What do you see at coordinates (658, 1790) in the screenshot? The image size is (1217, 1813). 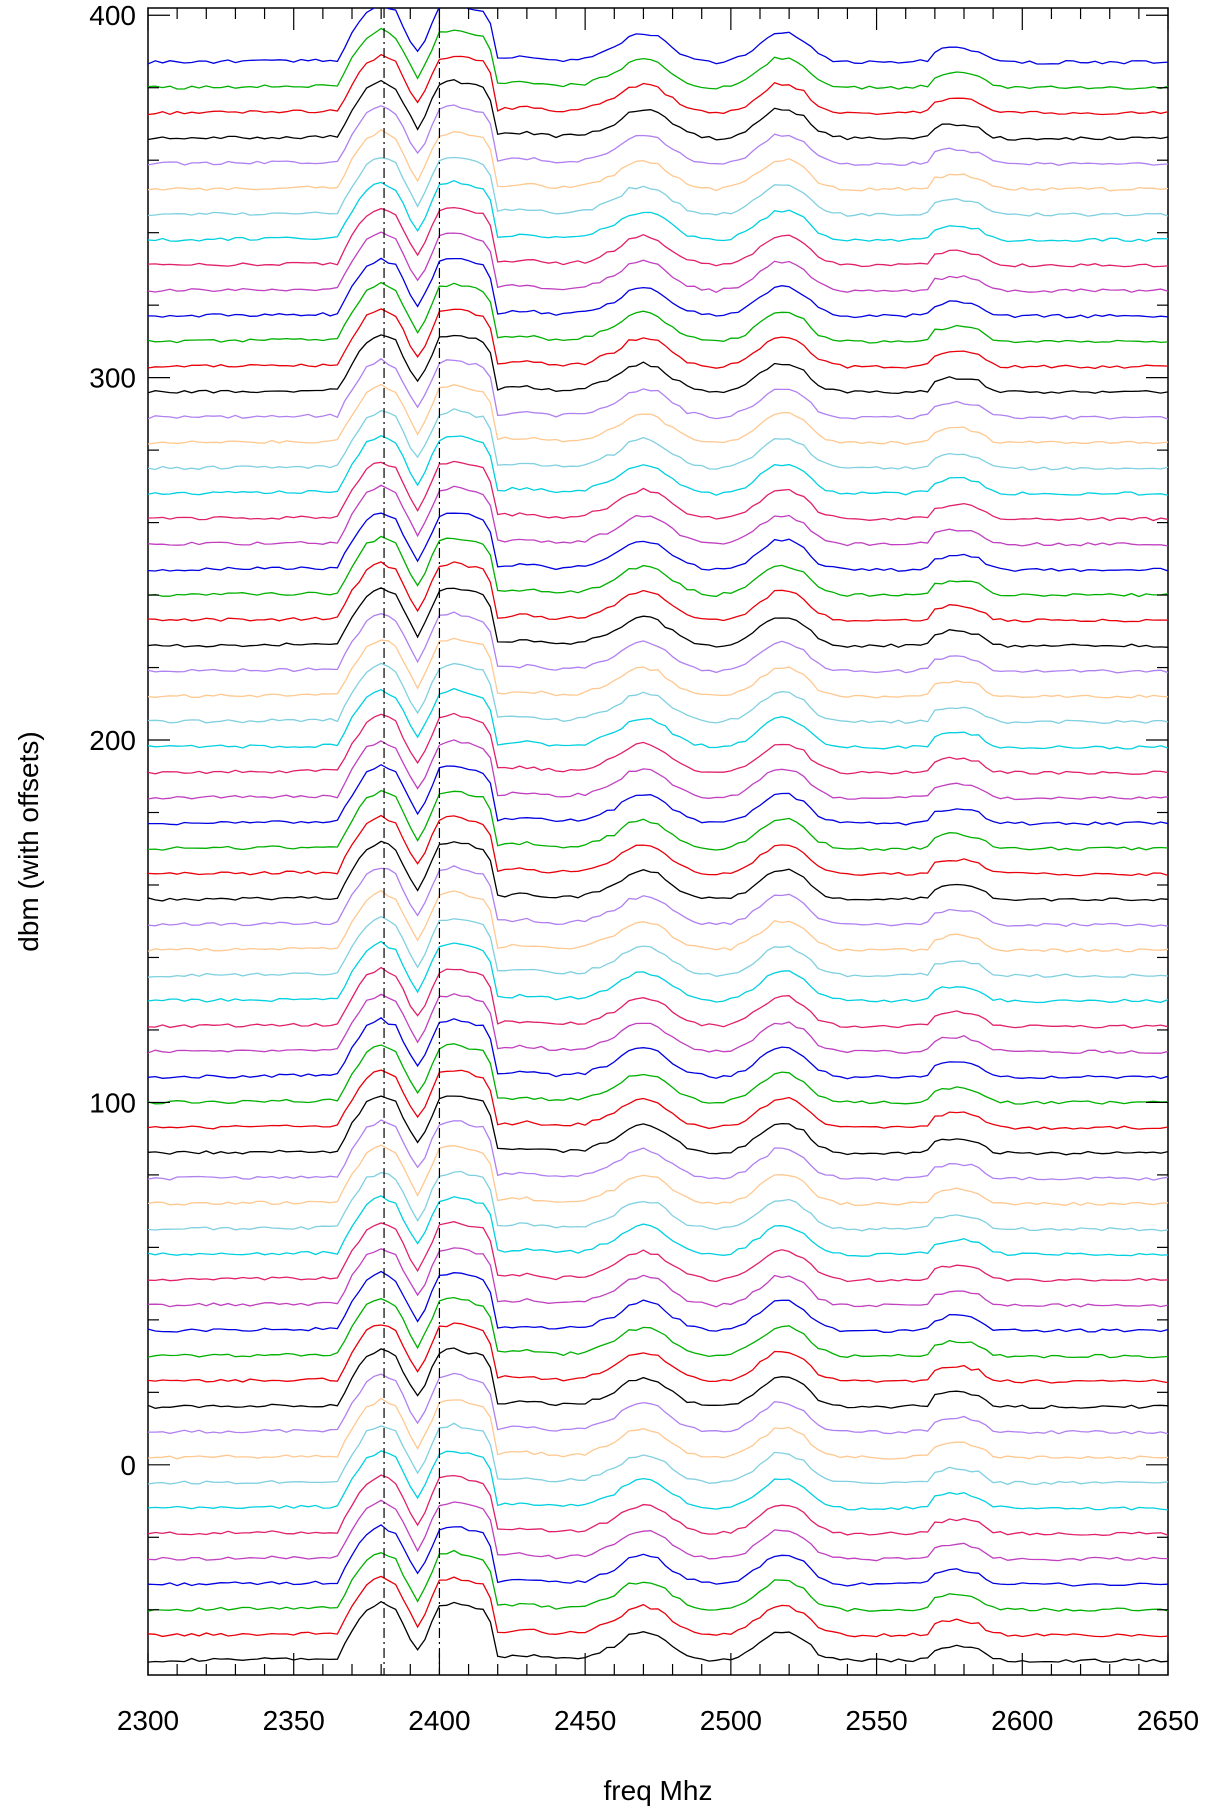 I see `x-axis-title: freq Mhz` at bounding box center [658, 1790].